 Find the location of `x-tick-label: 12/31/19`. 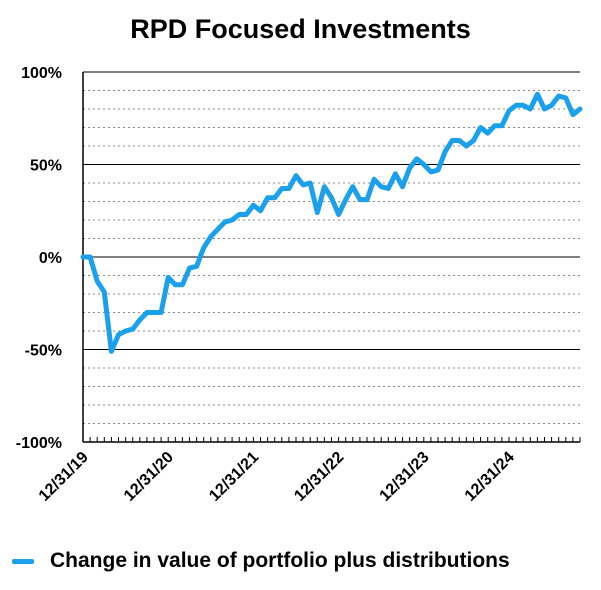

x-tick-label: 12/31/19 is located at coordinates (64, 477).